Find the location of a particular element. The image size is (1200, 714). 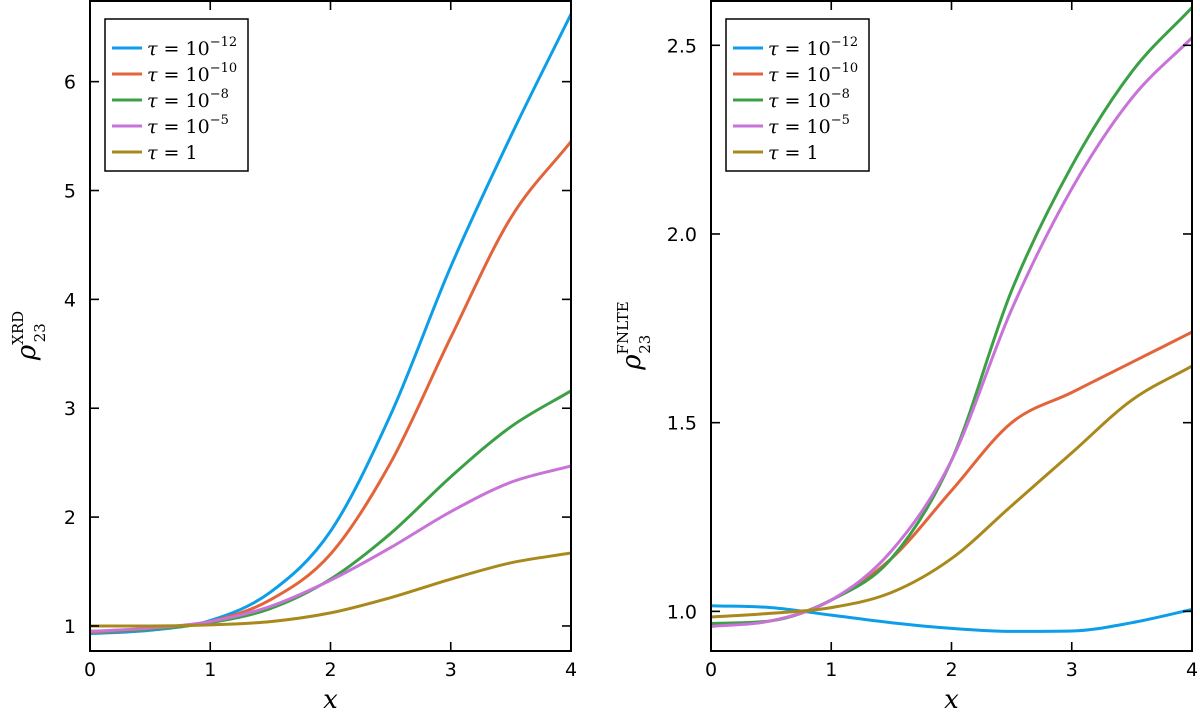

y-axis-label: ρXRD 23 is located at coordinates (29, 336).